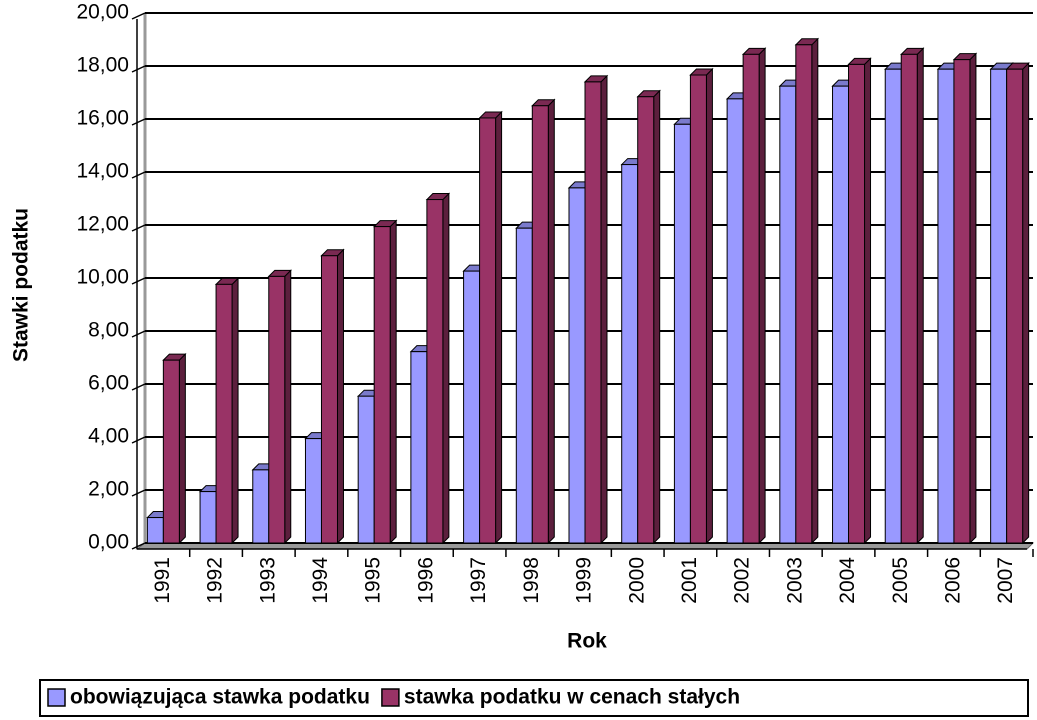 The image size is (1037, 720). I want to click on x-tick-label: 1999, so click(584, 580).